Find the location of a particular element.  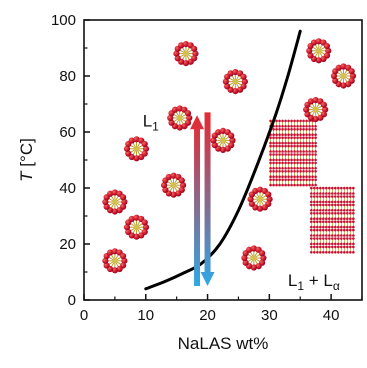

x-axis-label: NaLAS wt% is located at coordinates (223, 343).